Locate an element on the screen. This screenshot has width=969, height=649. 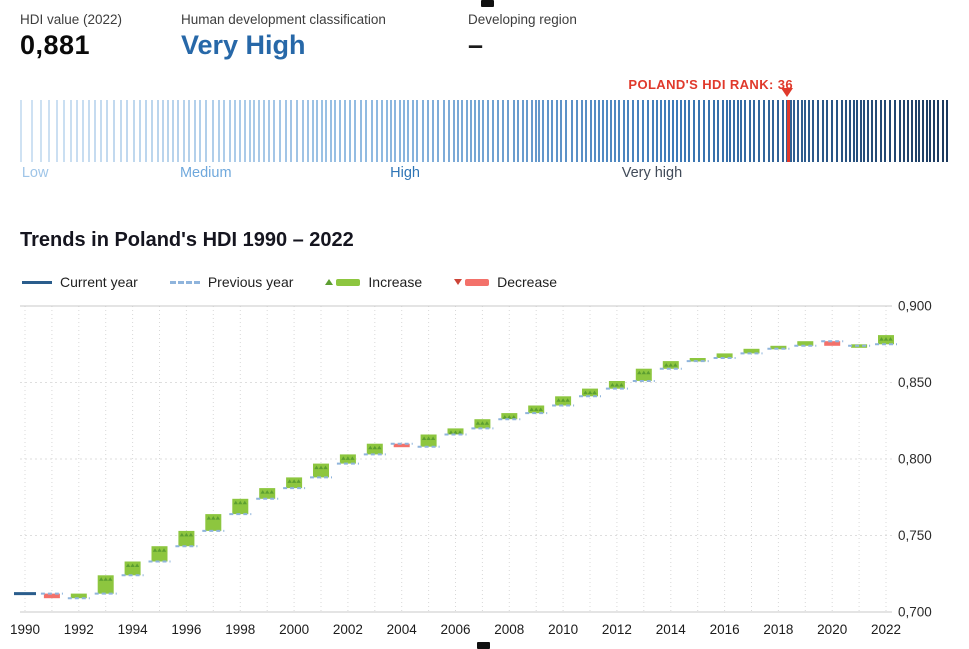
hdi-bar-2005 is located at coordinates (428, 440).